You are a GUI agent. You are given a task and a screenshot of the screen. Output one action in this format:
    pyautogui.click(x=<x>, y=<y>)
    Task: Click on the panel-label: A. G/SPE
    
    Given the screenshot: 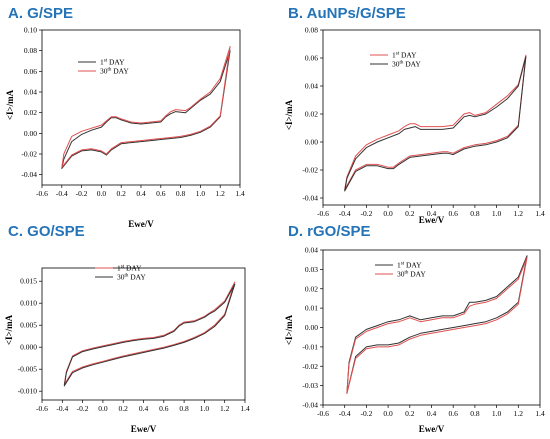 What is the action you would take?
    pyautogui.click(x=40, y=13)
    